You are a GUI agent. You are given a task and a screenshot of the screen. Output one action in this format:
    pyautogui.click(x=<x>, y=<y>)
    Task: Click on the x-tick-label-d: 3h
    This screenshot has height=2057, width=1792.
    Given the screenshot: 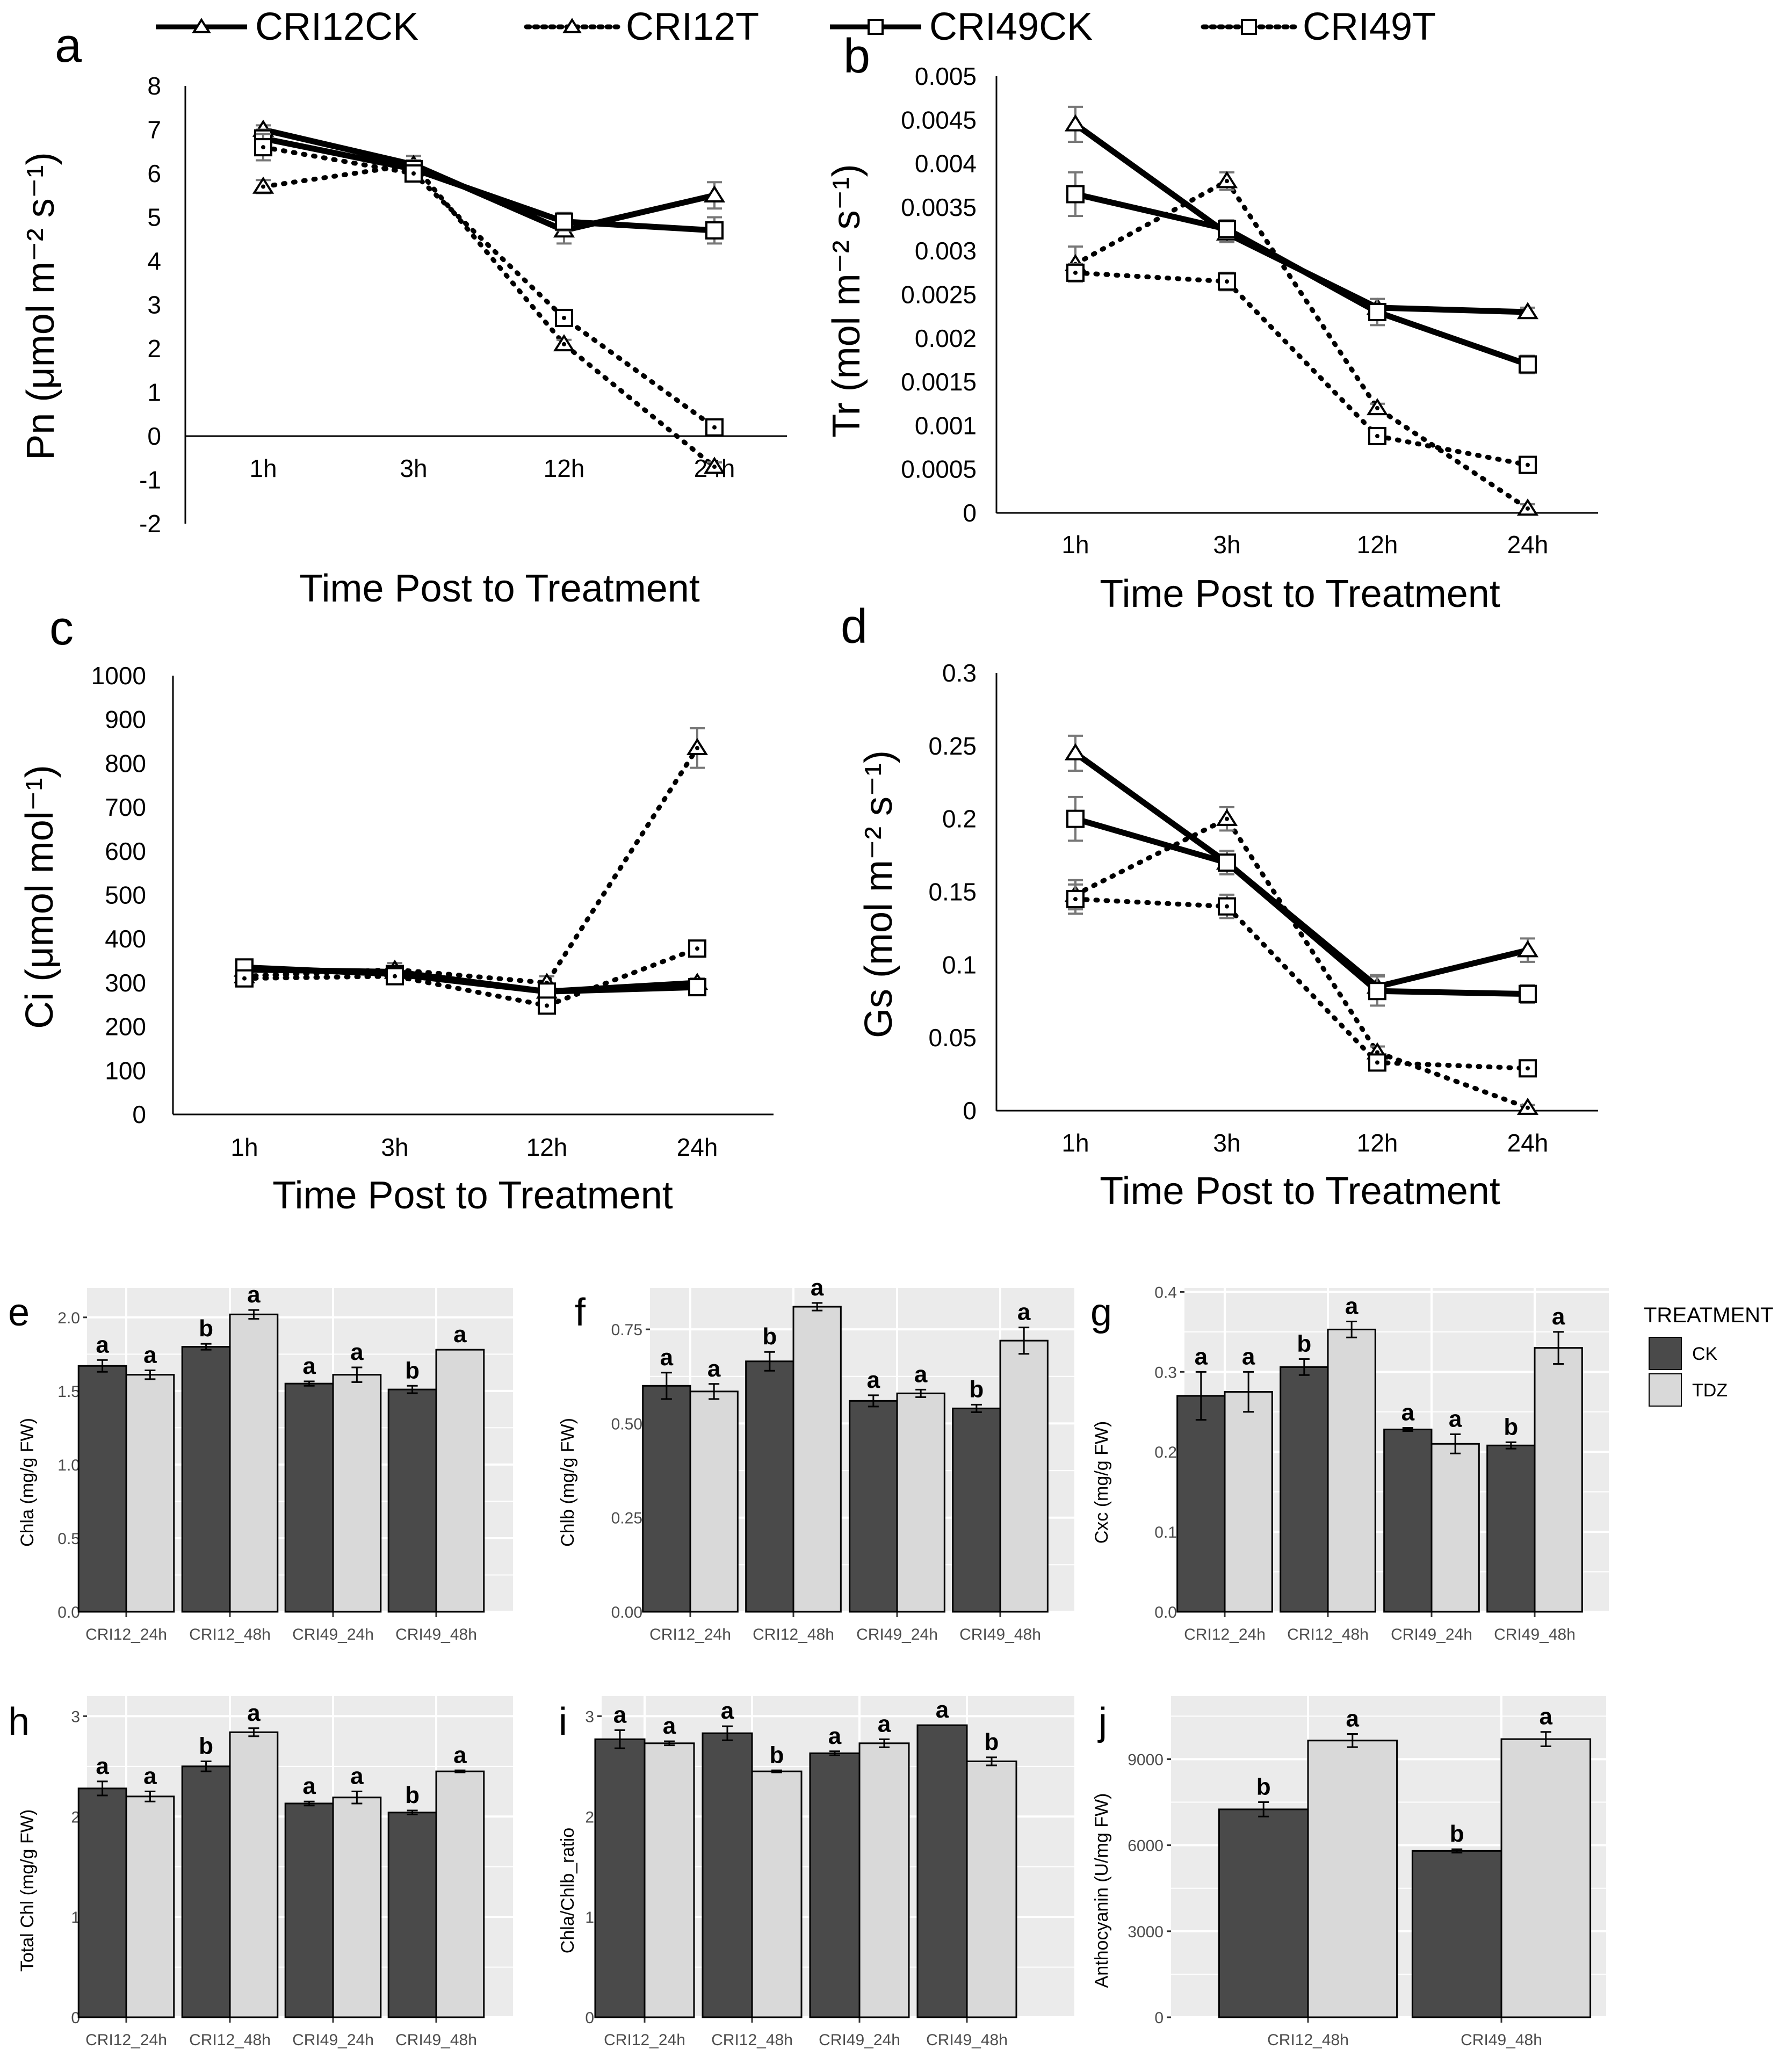 What is the action you would take?
    pyautogui.click(x=1226, y=1143)
    